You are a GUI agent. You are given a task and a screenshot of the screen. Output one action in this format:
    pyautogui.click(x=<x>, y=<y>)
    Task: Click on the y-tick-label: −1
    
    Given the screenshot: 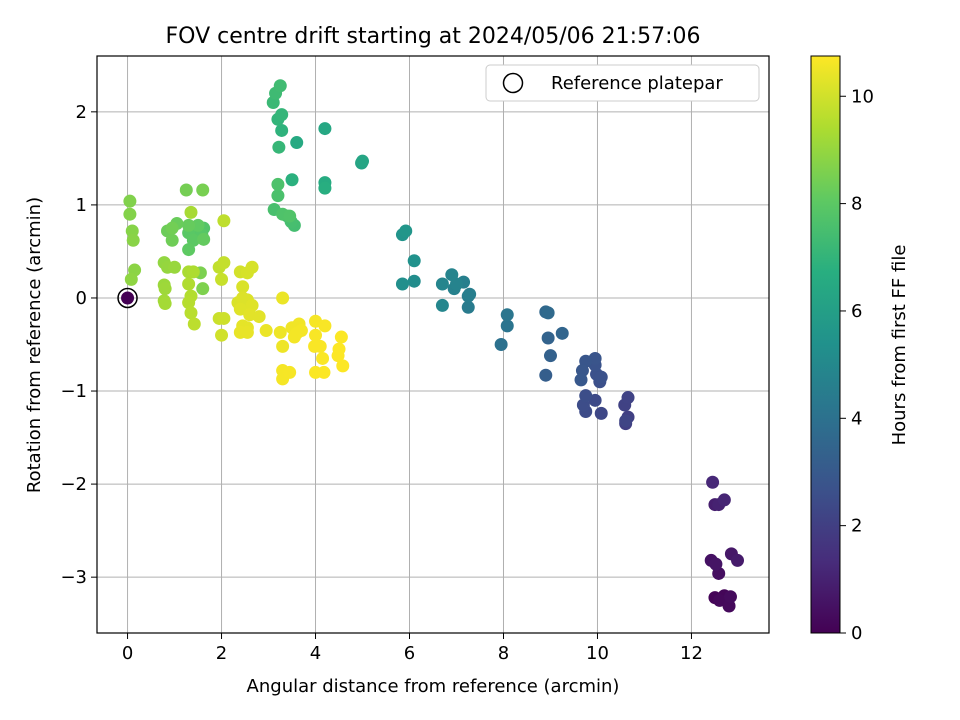 What is the action you would take?
    pyautogui.click(x=73, y=391)
    